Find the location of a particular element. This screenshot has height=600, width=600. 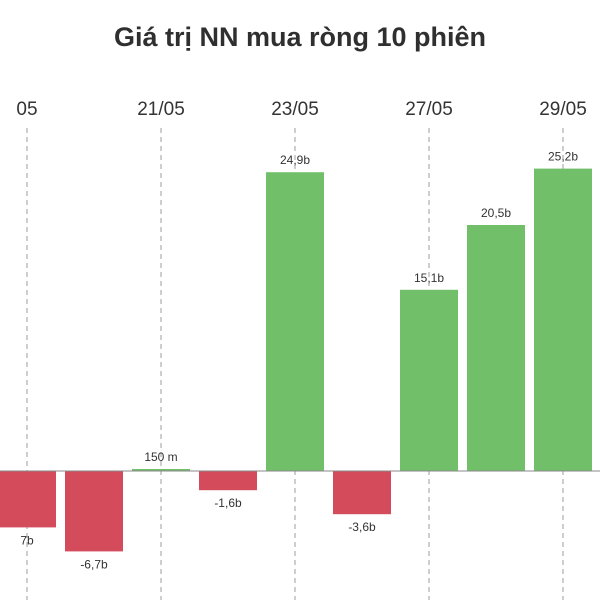

data-label: 24,9b is located at coordinates (295, 160).